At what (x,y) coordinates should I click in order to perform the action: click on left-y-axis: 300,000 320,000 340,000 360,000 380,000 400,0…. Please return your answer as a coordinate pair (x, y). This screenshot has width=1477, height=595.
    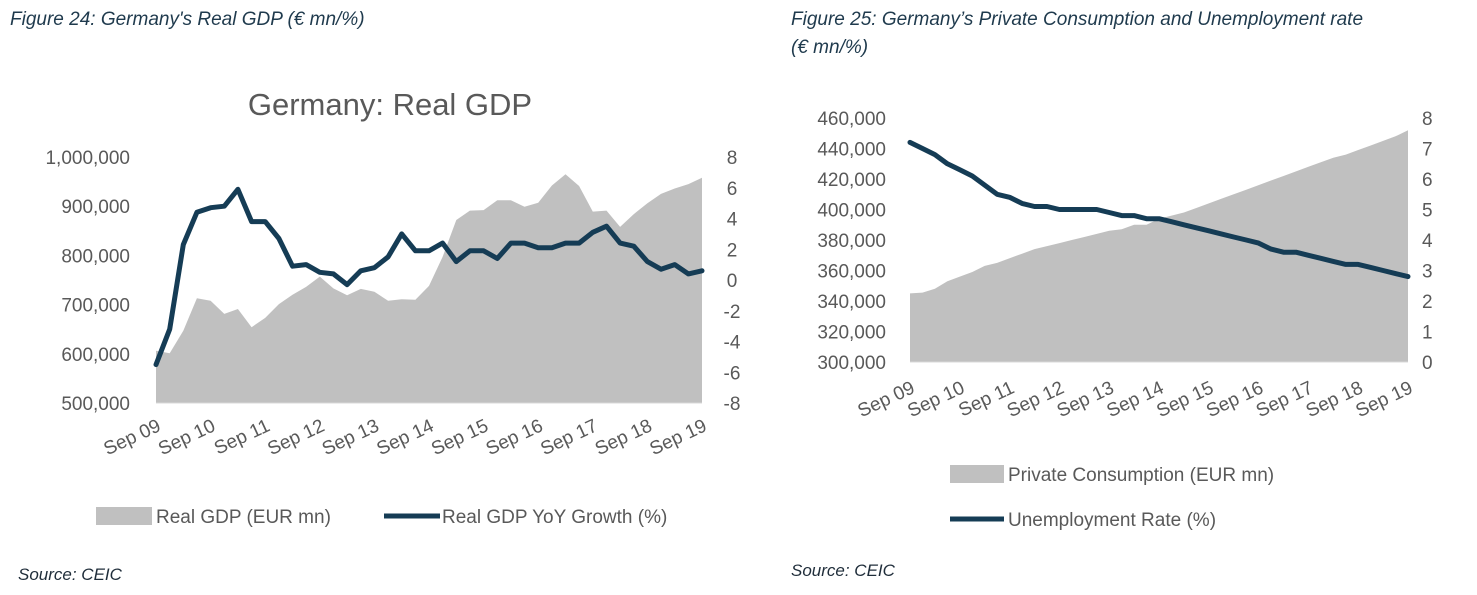
    Looking at the image, I should click on (851, 241).